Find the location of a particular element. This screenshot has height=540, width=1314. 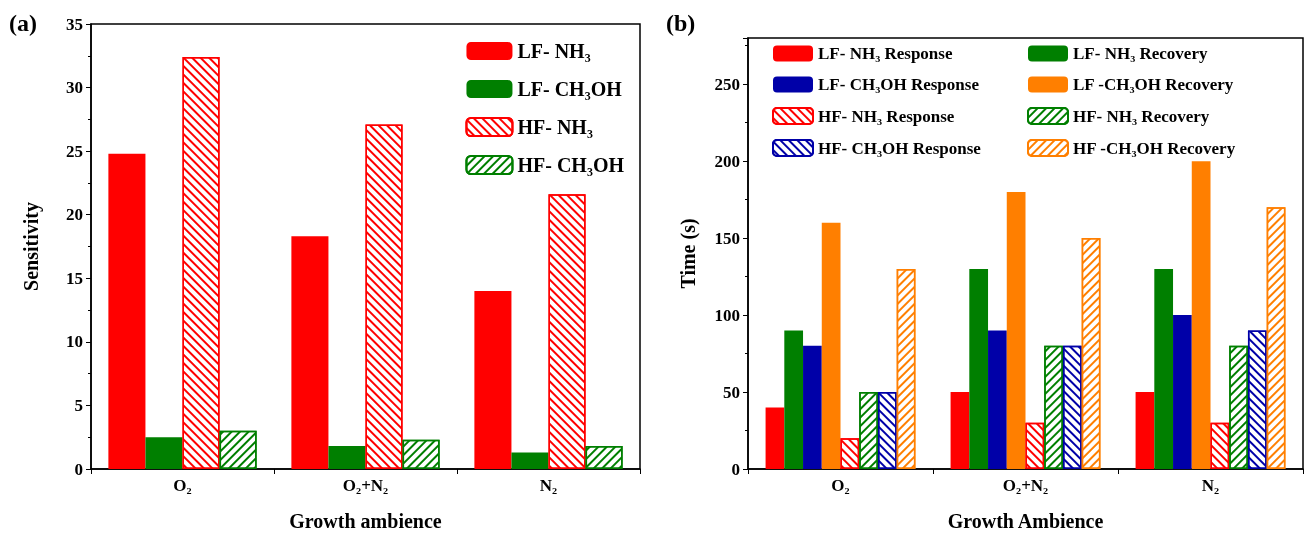

x-axis-title: Growth ambience is located at coordinates (365, 521).